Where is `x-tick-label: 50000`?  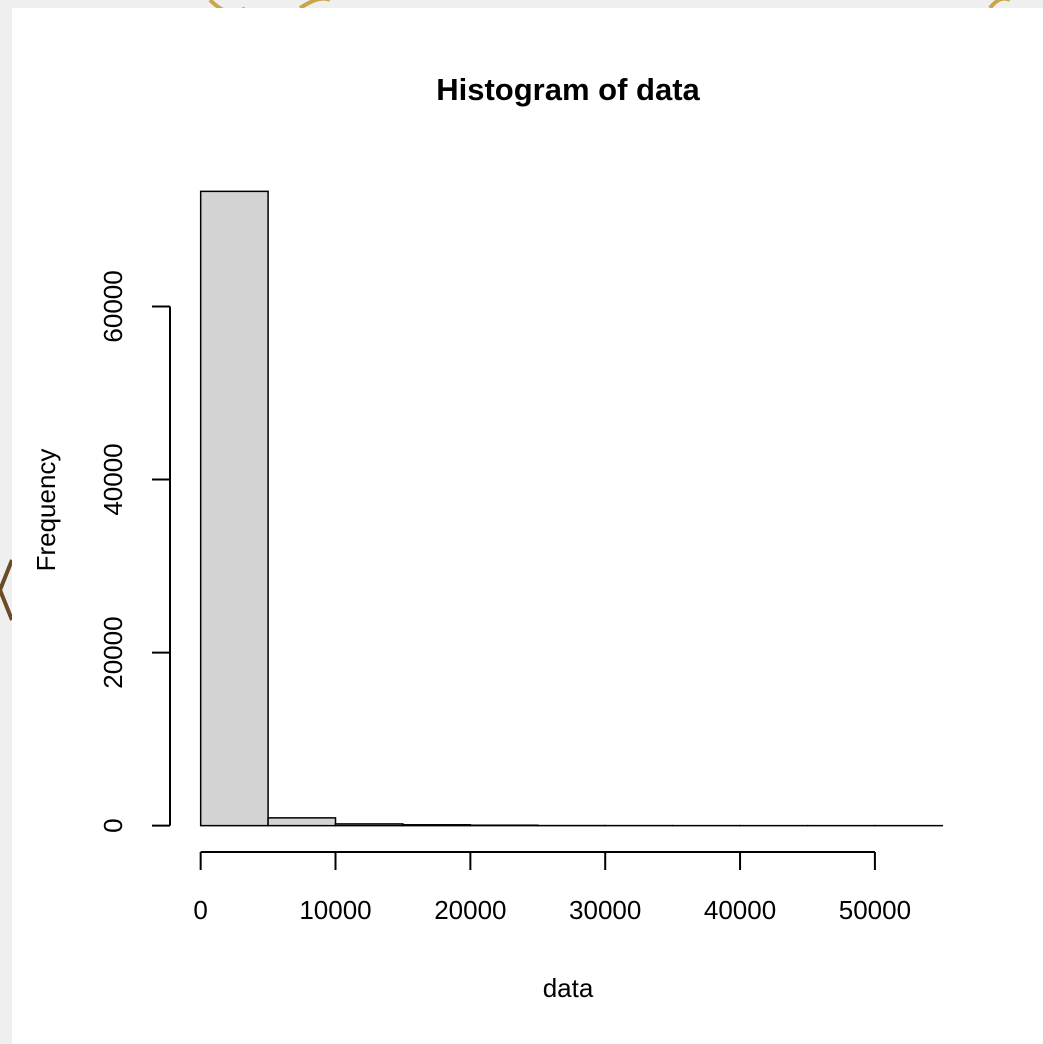
x-tick-label: 50000 is located at coordinates (875, 910).